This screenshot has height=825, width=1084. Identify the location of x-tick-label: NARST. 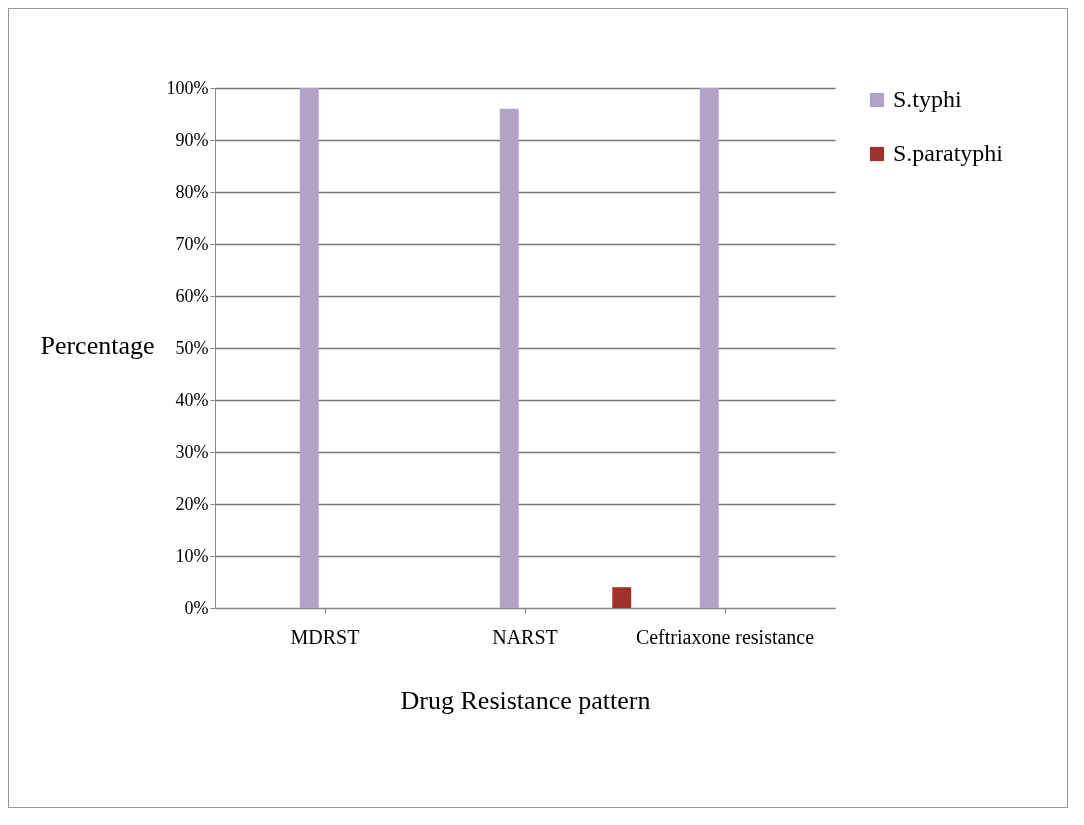
(525, 636).